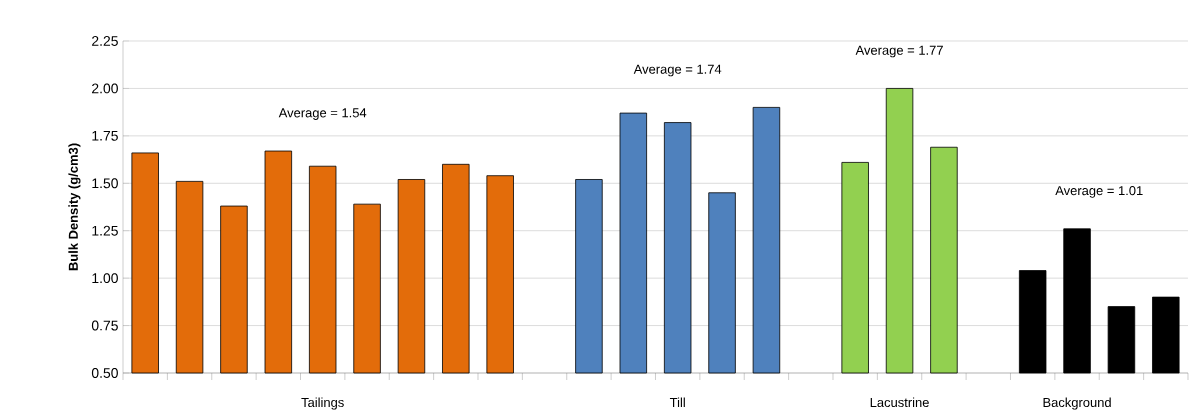 This screenshot has height=418, width=1202. What do you see at coordinates (104, 373) in the screenshot?
I see `y-tick-label: 0.50` at bounding box center [104, 373].